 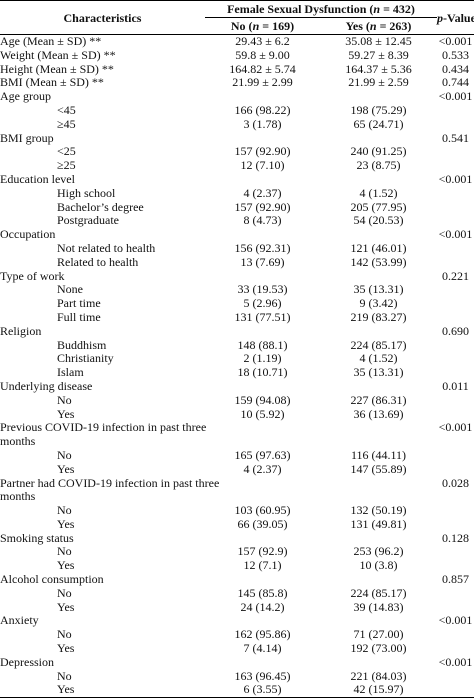 I want to click on yes-cell: 71 (27.00), so click(x=378, y=634).